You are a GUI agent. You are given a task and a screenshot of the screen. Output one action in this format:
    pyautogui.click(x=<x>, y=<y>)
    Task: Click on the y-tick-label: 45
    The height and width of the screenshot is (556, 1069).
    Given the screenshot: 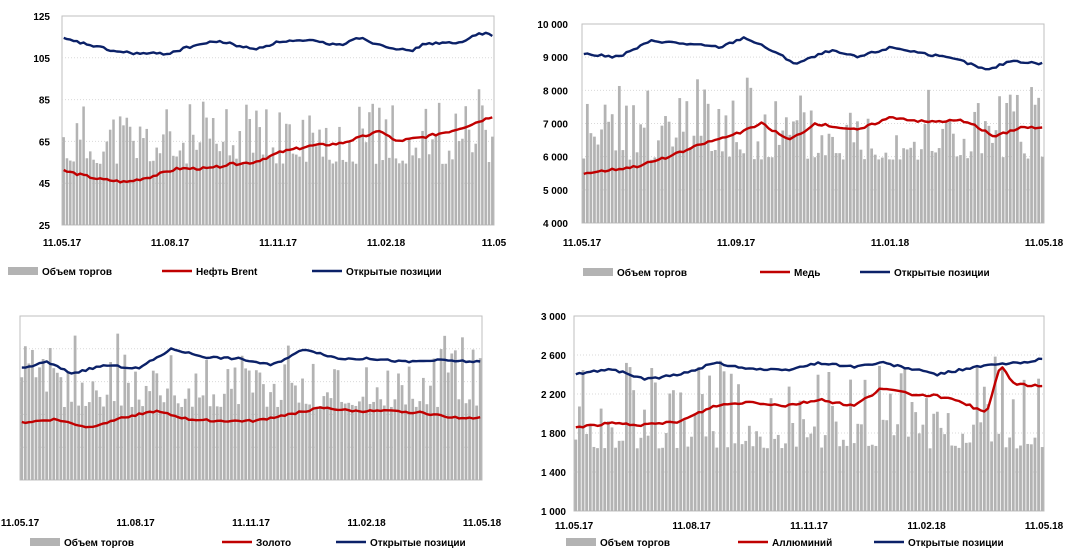 What is the action you would take?
    pyautogui.click(x=45, y=184)
    